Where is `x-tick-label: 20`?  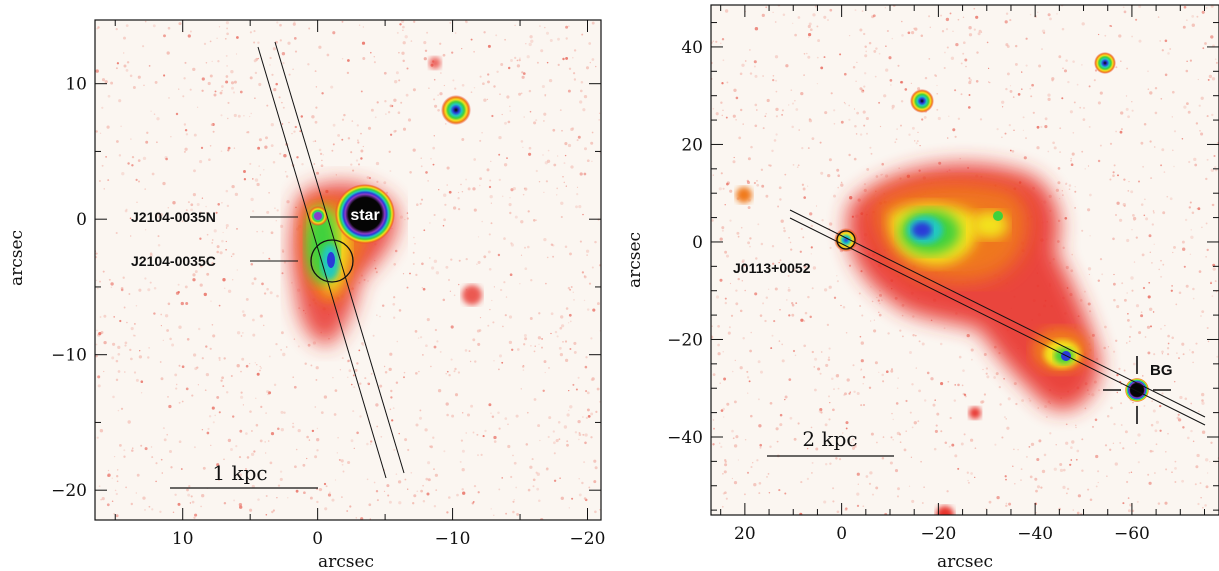
x-tick-label: 20 is located at coordinates (745, 534).